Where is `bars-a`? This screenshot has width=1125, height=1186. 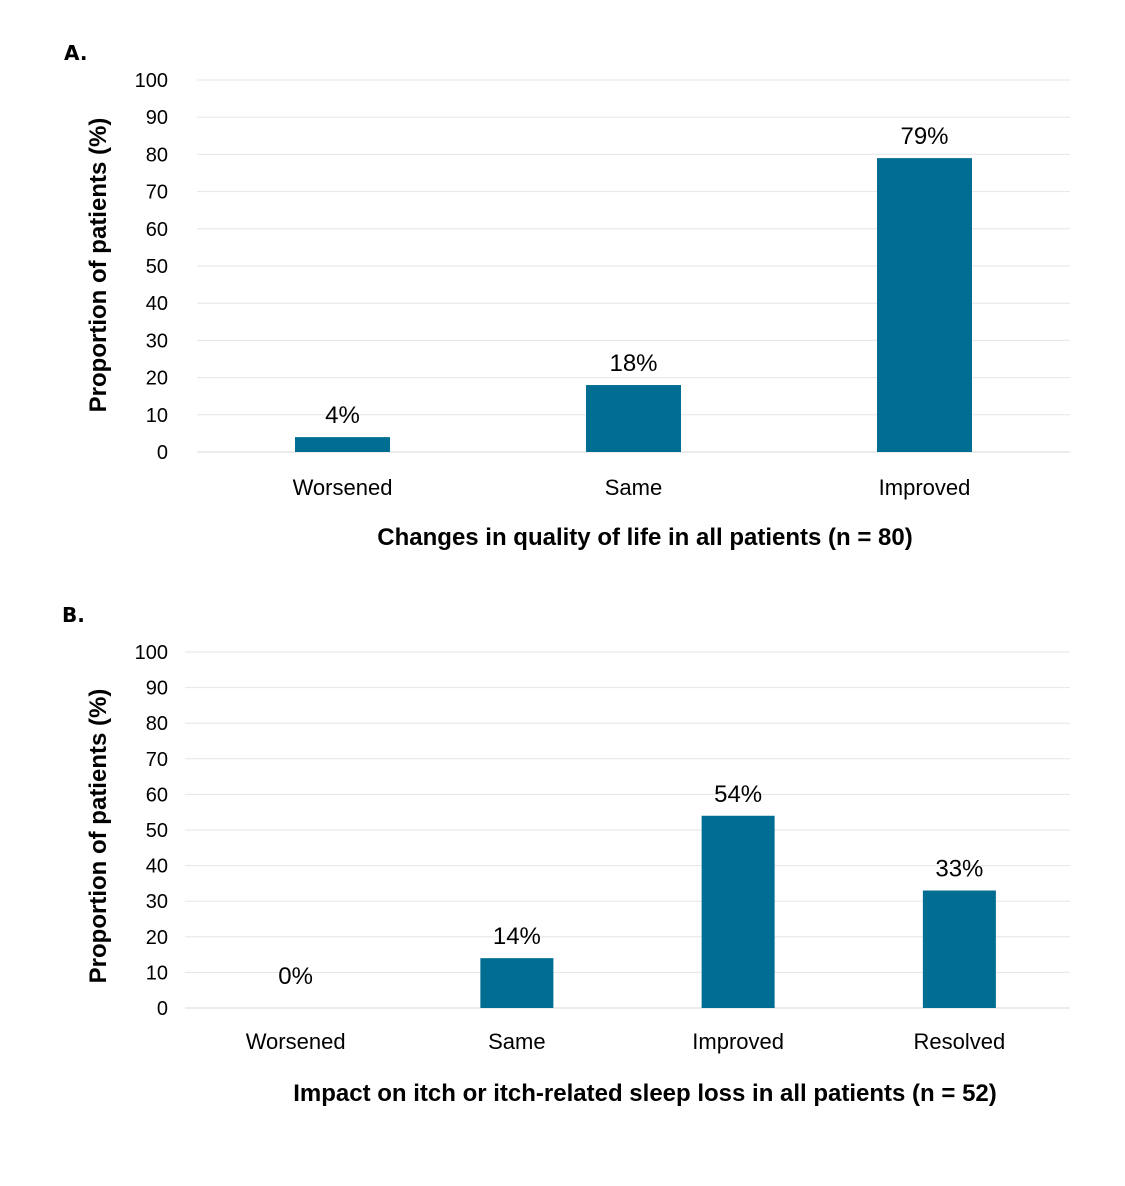 bars-a is located at coordinates (633, 305).